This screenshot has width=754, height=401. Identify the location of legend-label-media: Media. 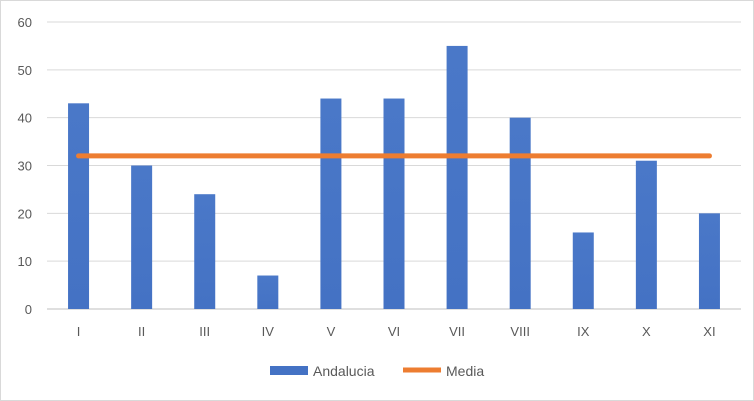
(465, 371).